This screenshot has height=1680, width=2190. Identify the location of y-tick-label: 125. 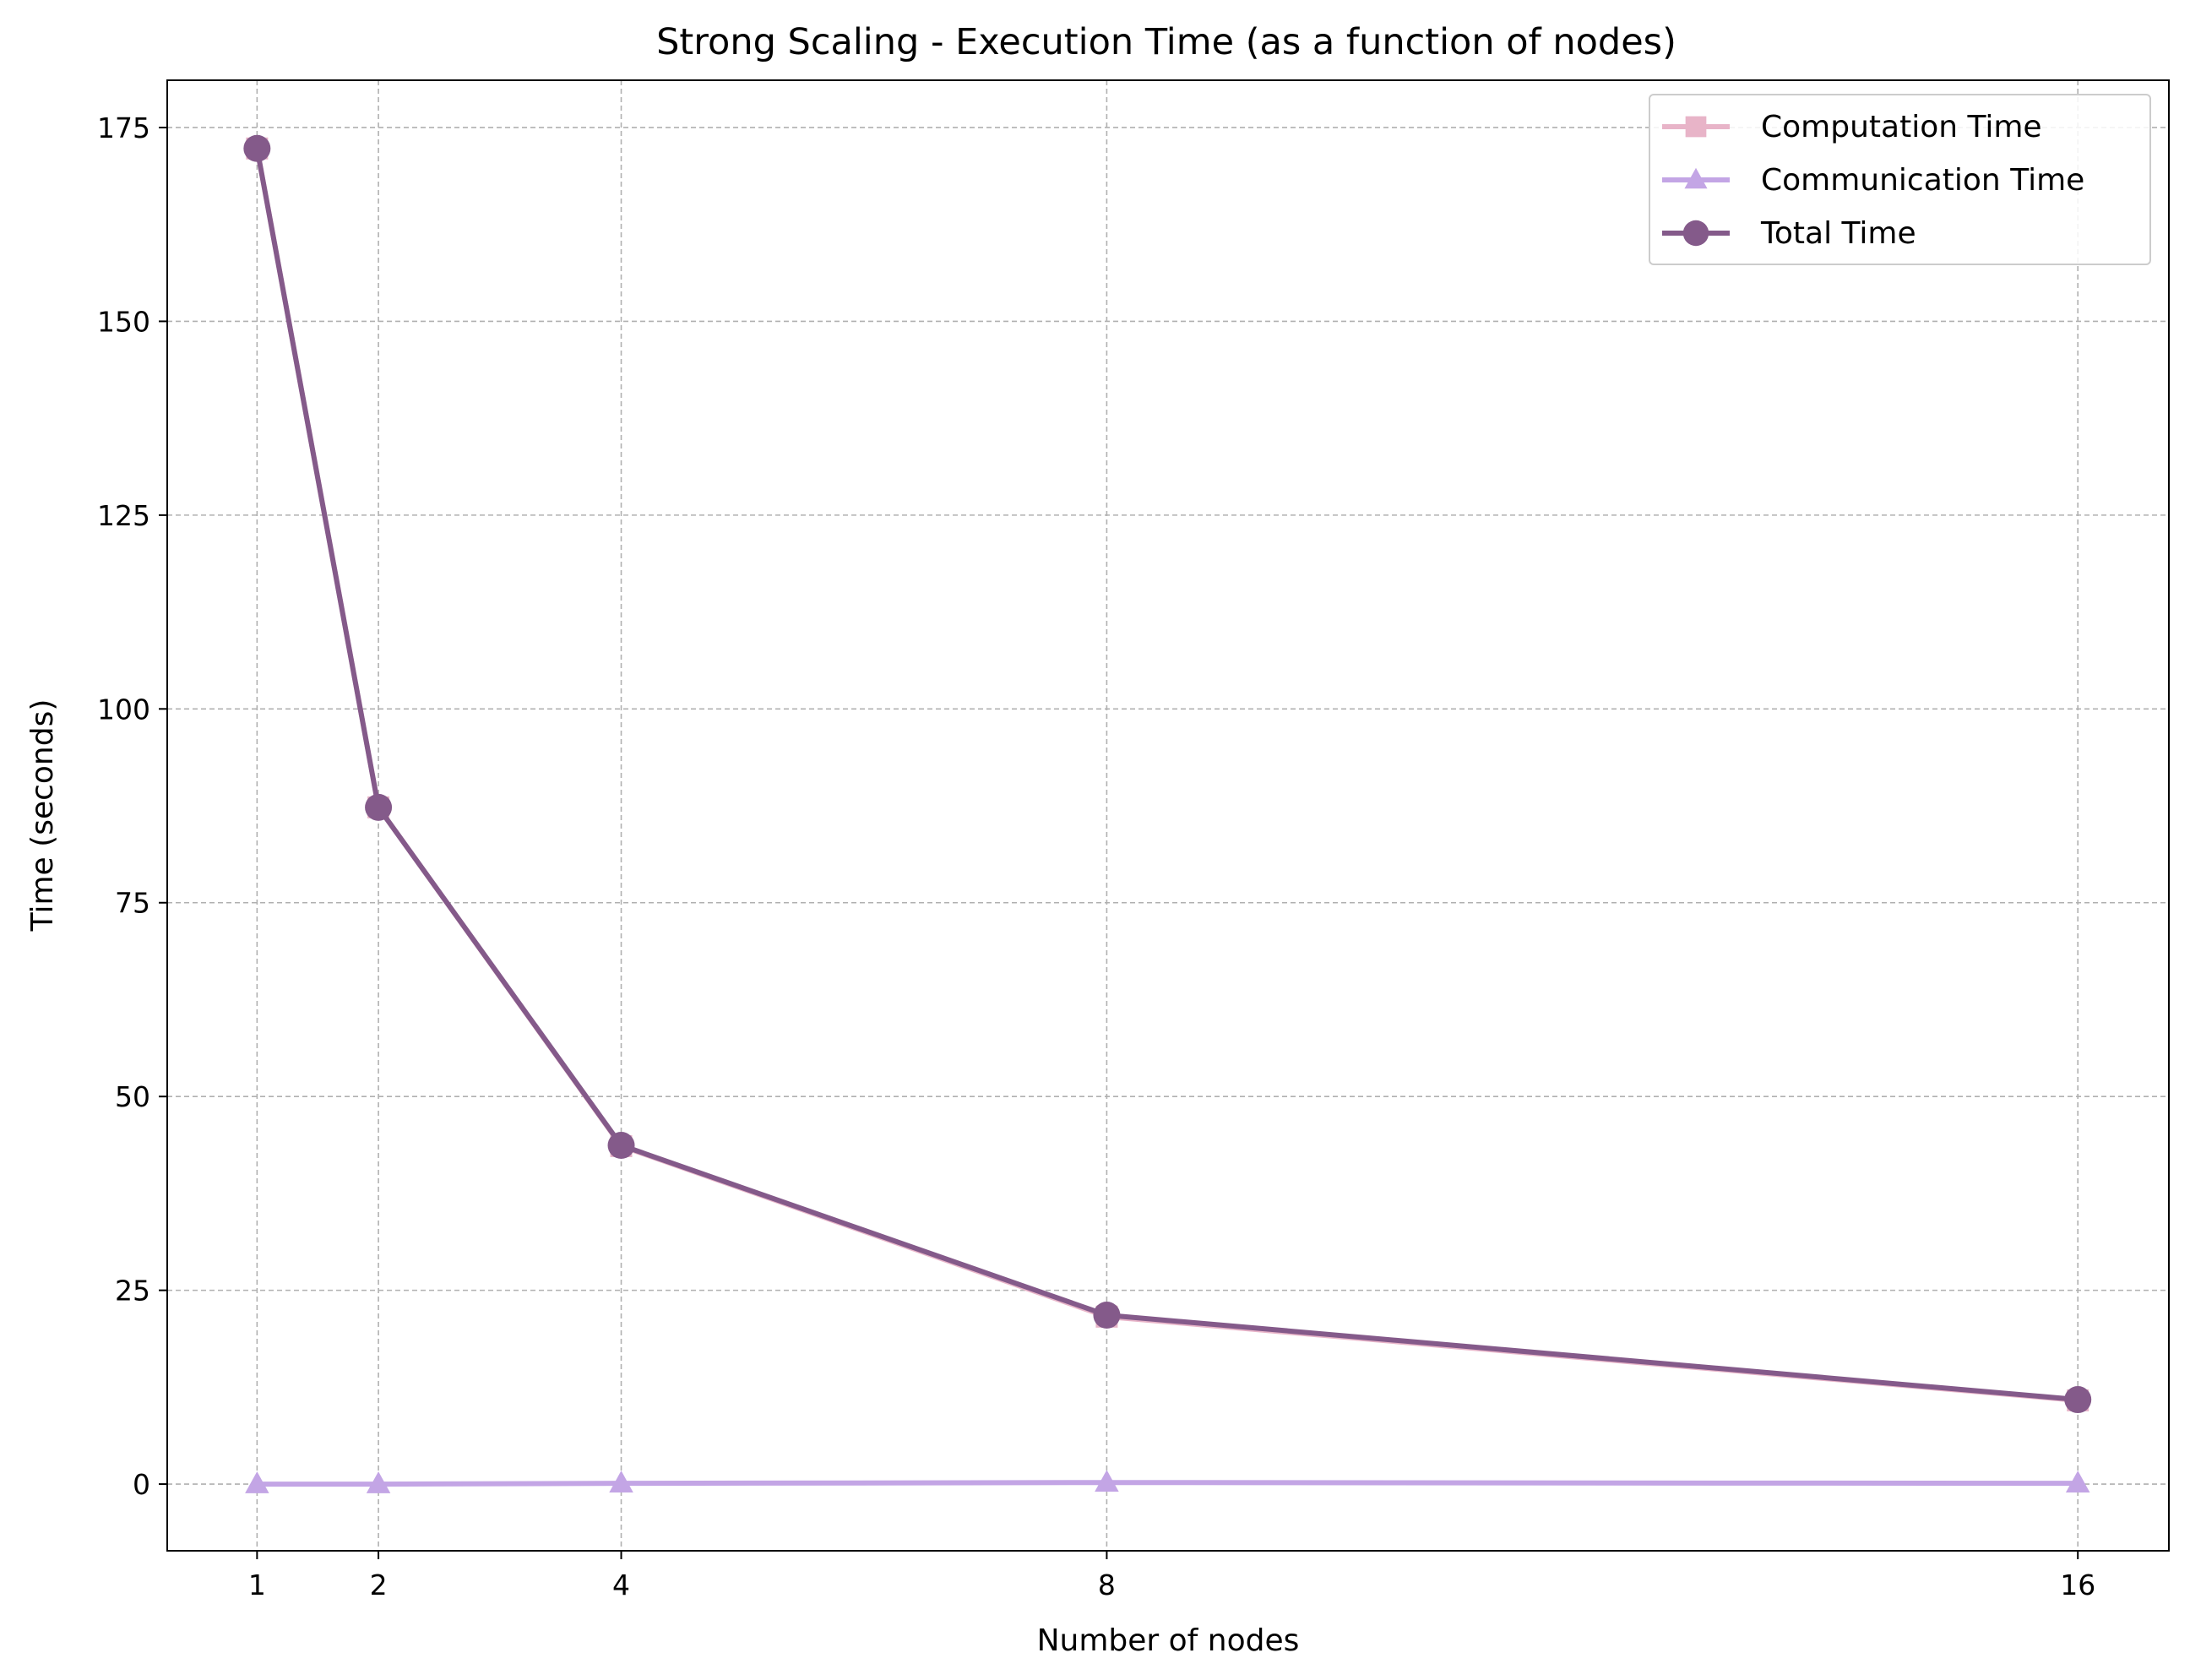
(123, 515).